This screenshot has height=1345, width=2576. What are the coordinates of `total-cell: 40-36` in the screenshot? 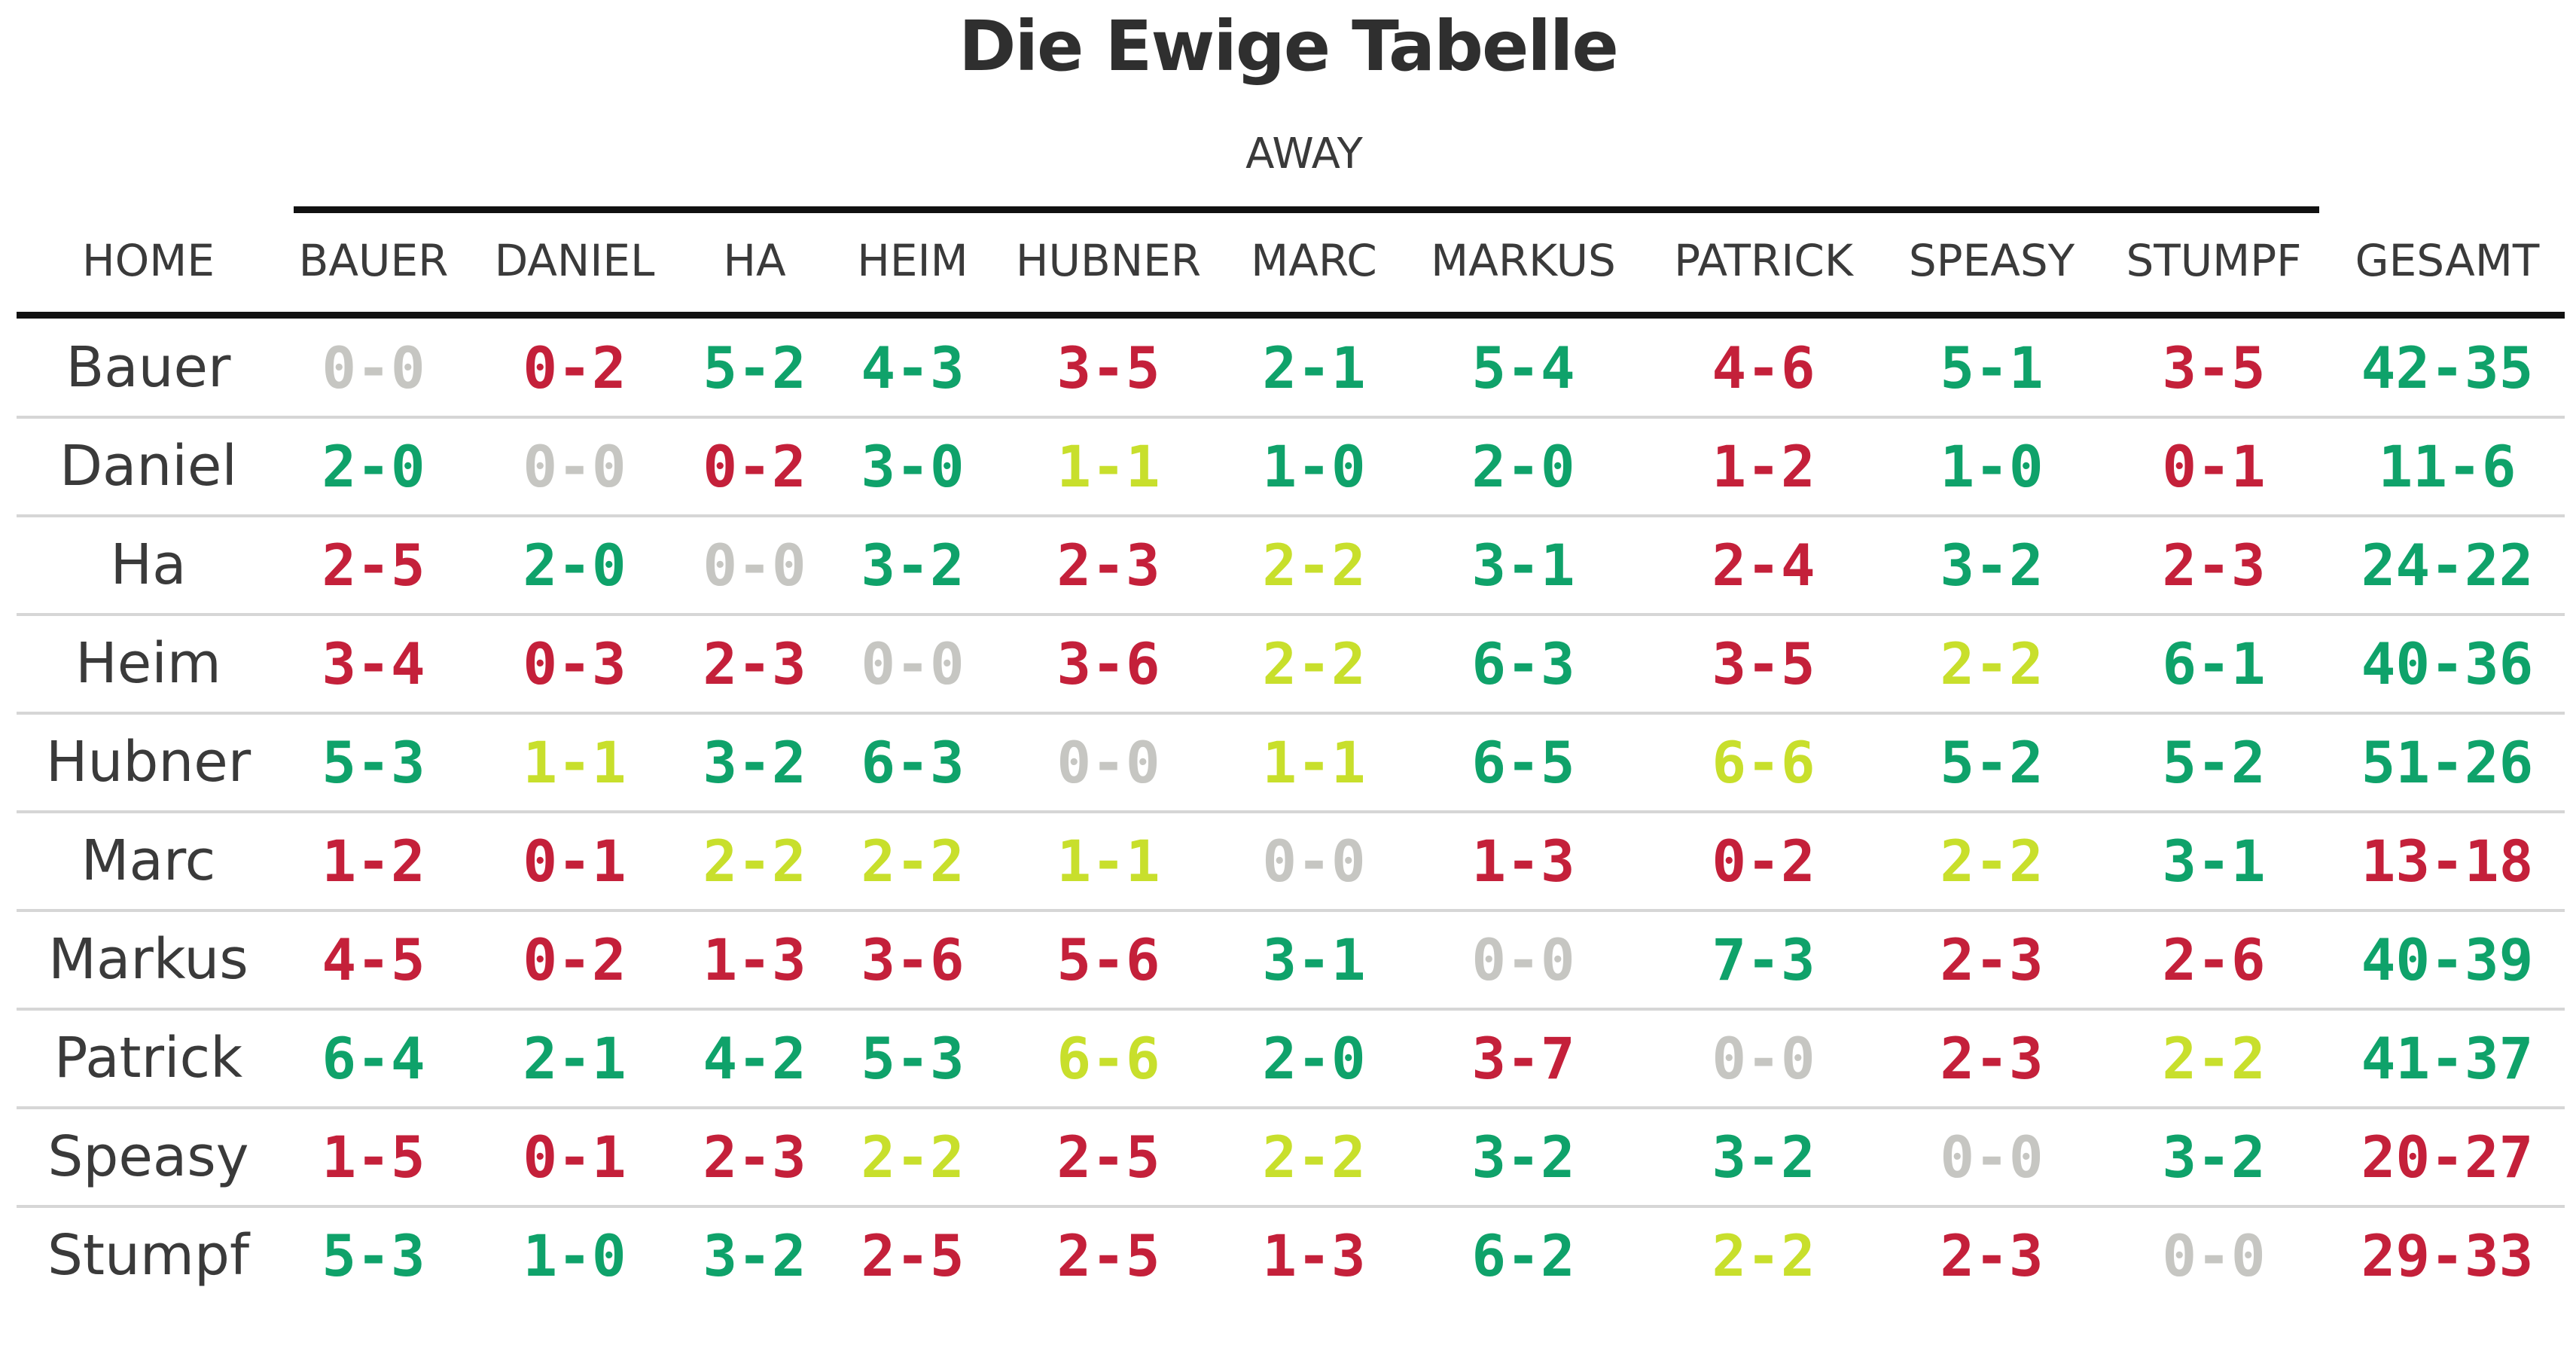 It's located at (2447, 663).